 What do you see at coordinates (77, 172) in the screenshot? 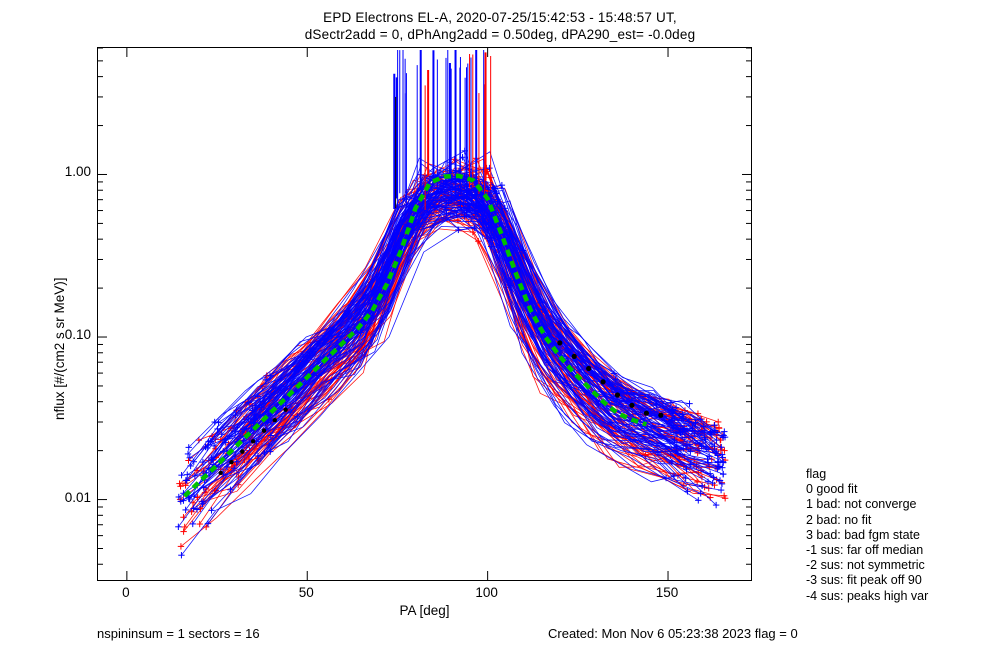
I see `y-tick-1.00: 1.00` at bounding box center [77, 172].